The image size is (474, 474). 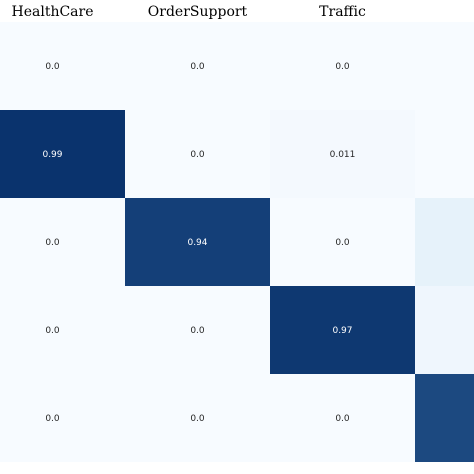 I want to click on cell-value-label: 0.97, so click(x=342, y=331).